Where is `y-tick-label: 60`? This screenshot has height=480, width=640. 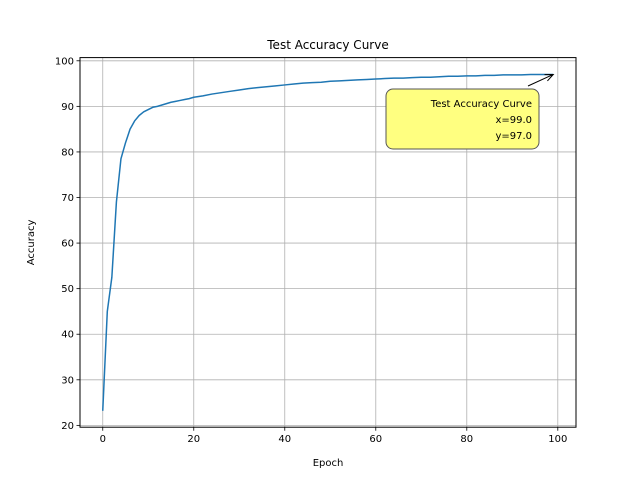
y-tick-label: 60 is located at coordinates (67, 244).